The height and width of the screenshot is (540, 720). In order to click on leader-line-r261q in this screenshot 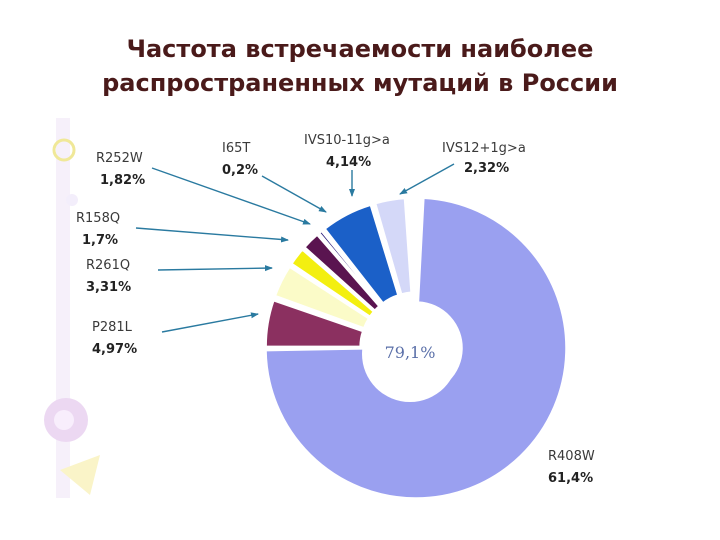, I will do `click(215, 268)`.